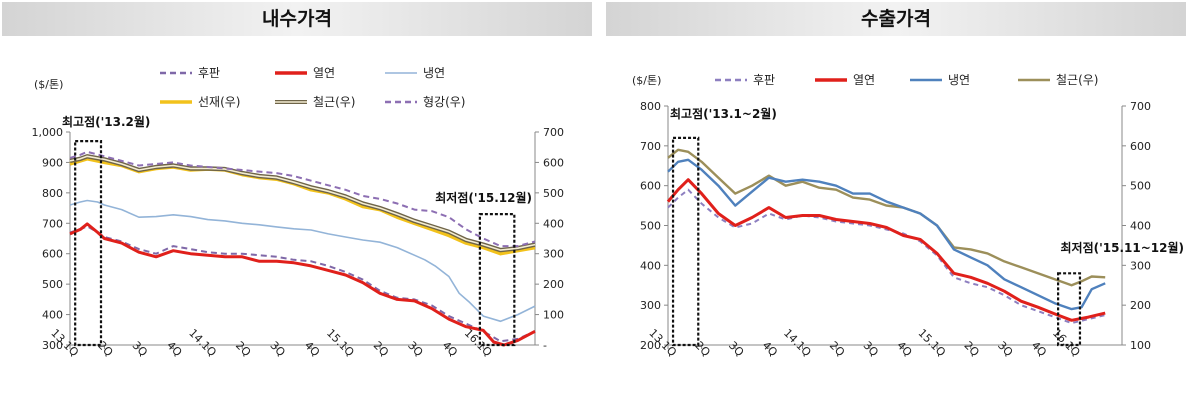 Image resolution: width=1188 pixels, height=404 pixels. What do you see at coordinates (444, 102) in the screenshot?
I see `legend-label: 형강(우)` at bounding box center [444, 102].